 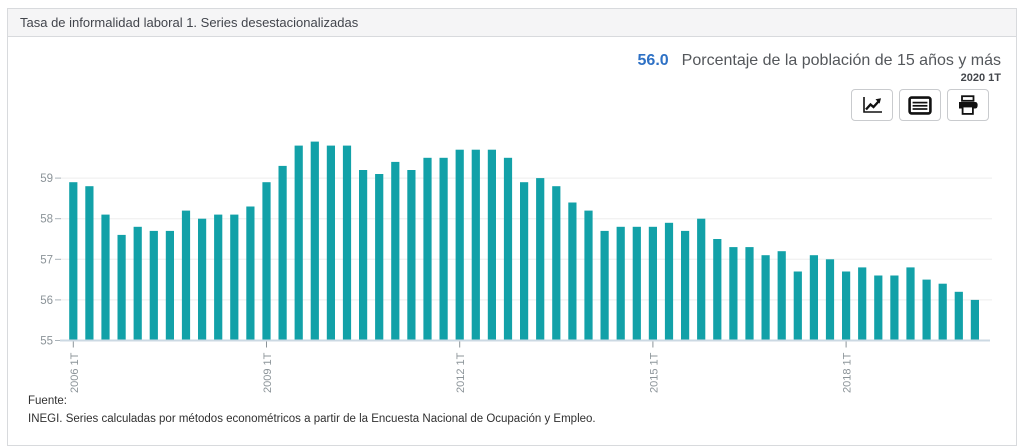 I want to click on x-tick-label: 2015 1T, so click(x=654, y=372).